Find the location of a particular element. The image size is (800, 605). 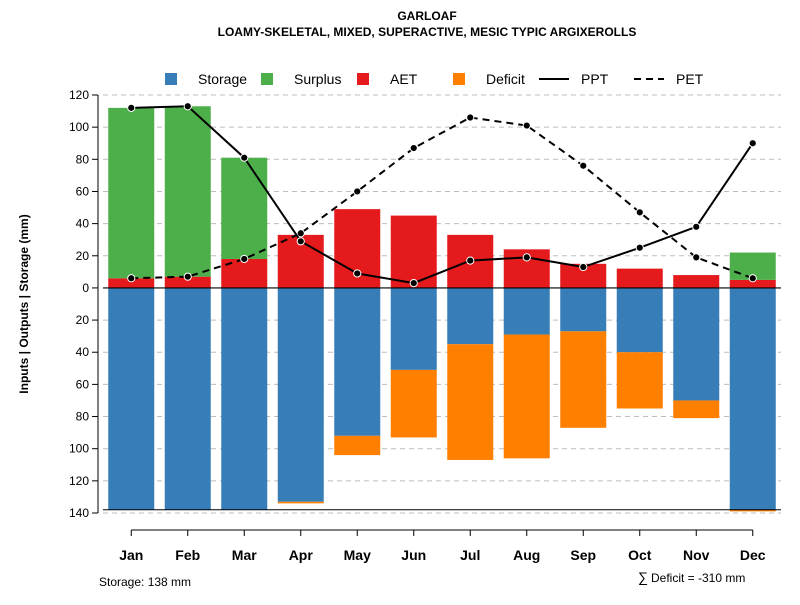

deficit-note: Deficit = -310 mm is located at coordinates (698, 578).